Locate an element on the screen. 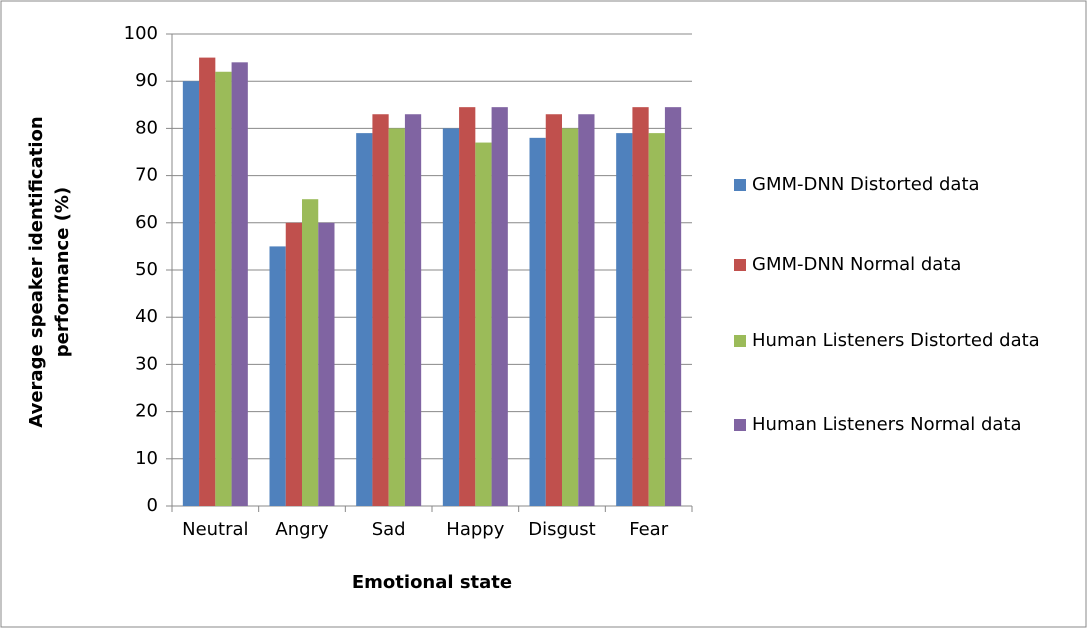  legend-item: Human Listeners Distorted data is located at coordinates (889, 341).